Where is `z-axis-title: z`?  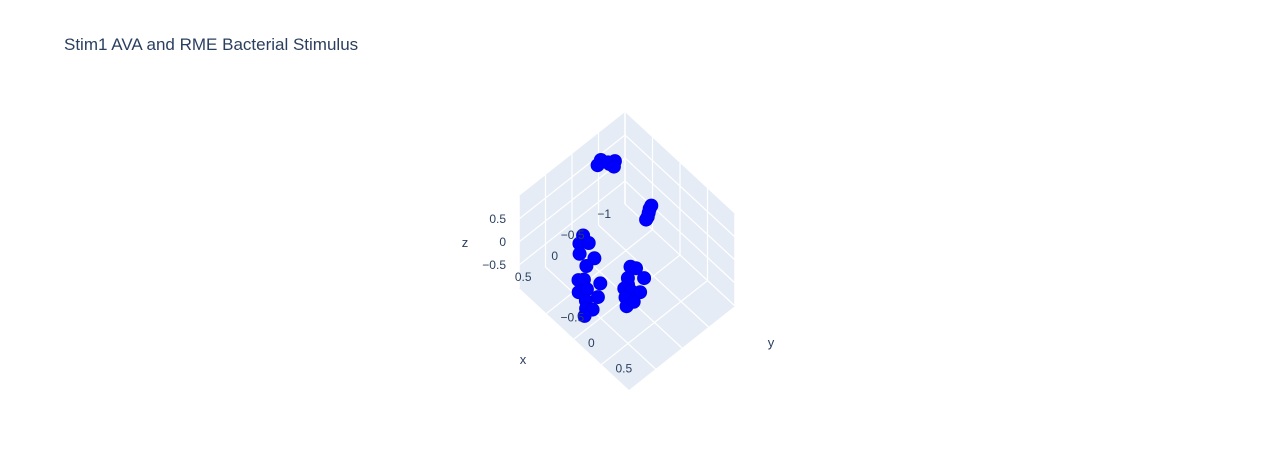 z-axis-title: z is located at coordinates (465, 242).